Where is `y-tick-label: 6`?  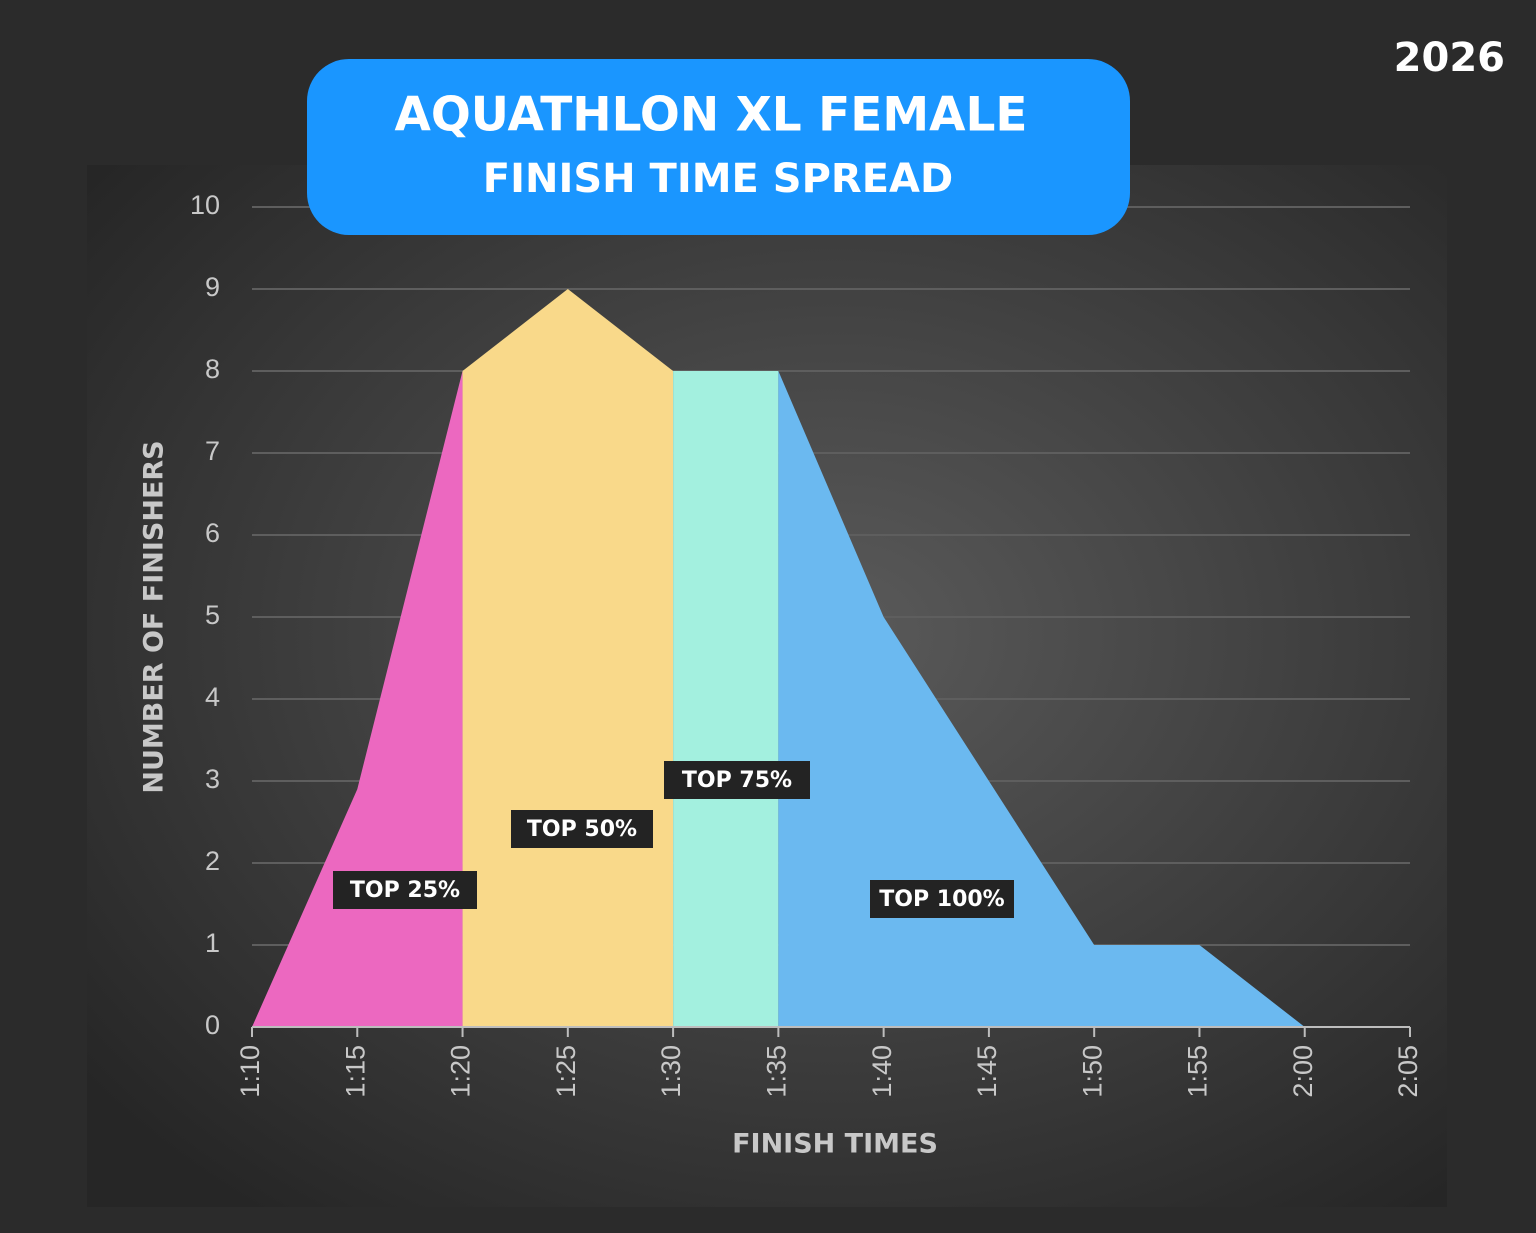
y-tick-label: 6 is located at coordinates (212, 533).